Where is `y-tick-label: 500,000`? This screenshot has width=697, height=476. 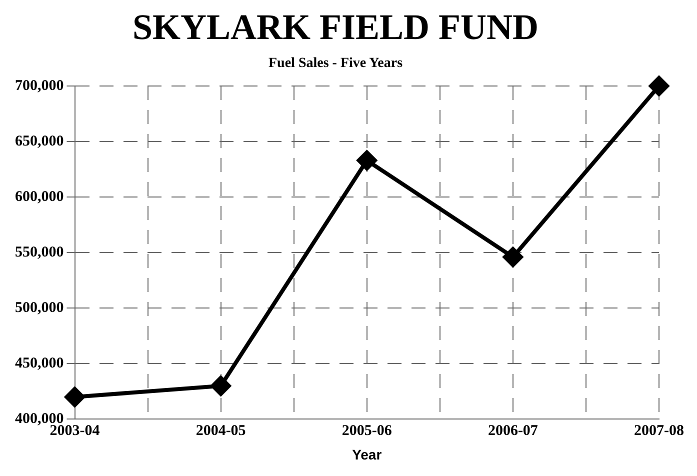
y-tick-label: 500,000 is located at coordinates (39, 308).